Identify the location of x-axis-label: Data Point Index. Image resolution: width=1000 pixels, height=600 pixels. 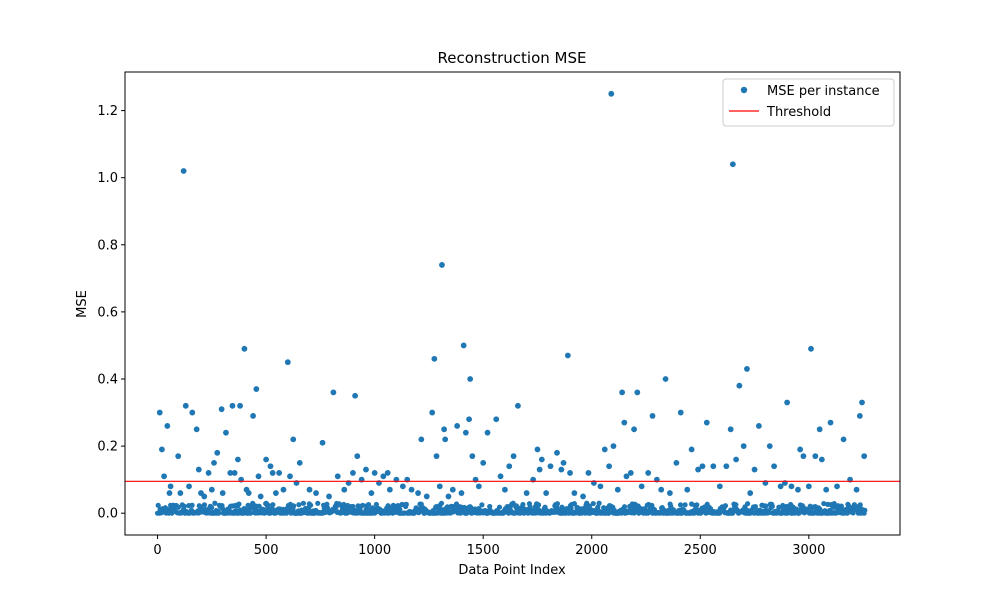
(512, 570).